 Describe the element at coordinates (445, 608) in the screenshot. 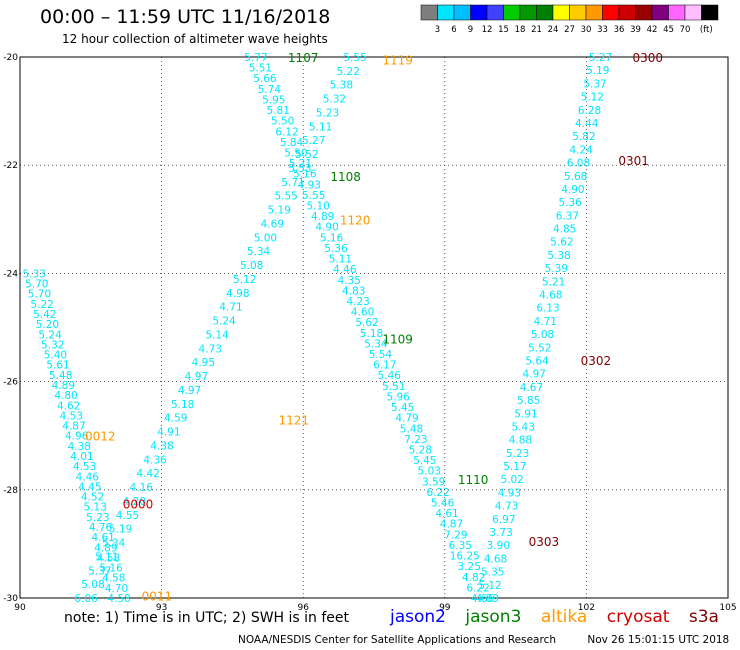

I see `x-tick-label: 99` at that location.